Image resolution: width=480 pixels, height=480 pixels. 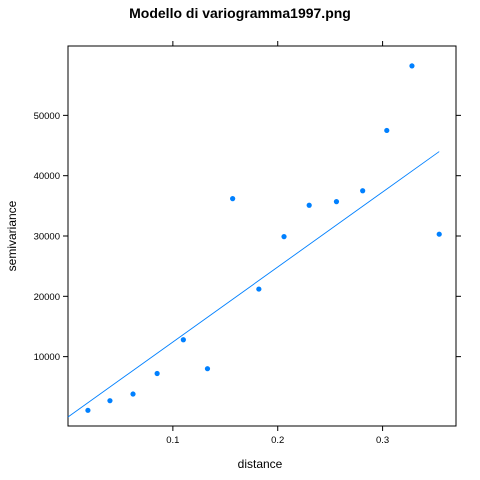 I want to click on y-tick-label-0: 10000, so click(x=47, y=357).